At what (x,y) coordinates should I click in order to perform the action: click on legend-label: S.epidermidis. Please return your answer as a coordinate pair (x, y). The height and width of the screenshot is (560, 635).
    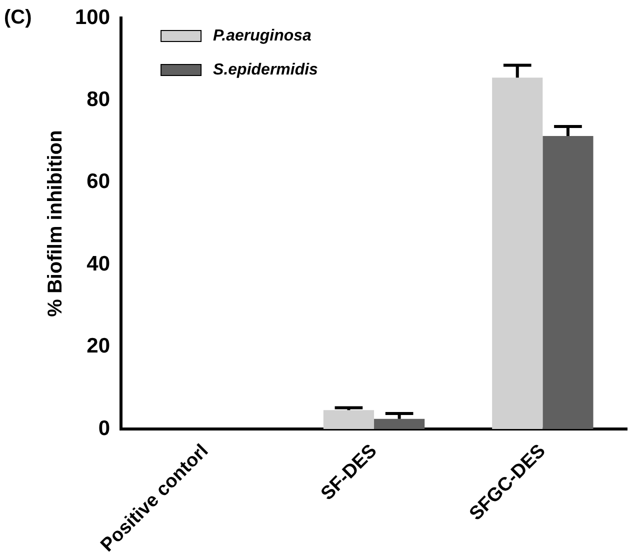
    Looking at the image, I should click on (265, 69).